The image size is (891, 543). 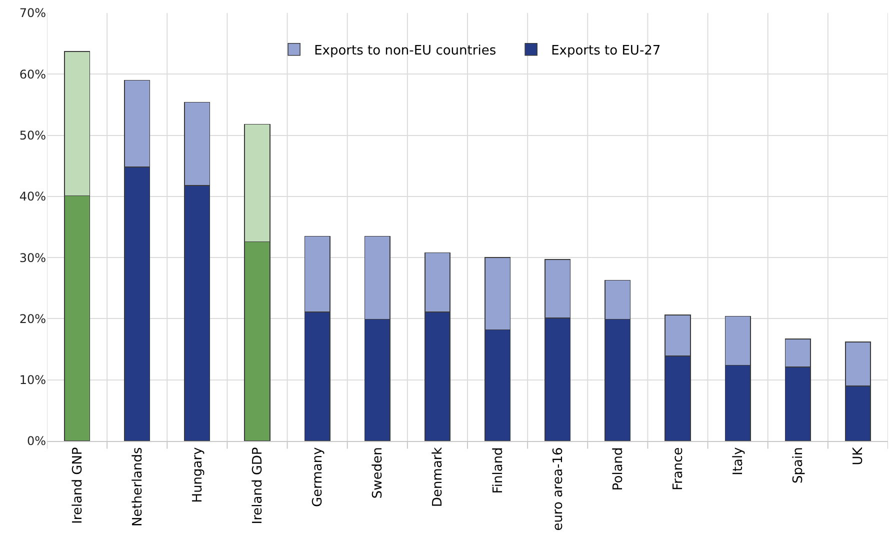 What do you see at coordinates (405, 50) in the screenshot?
I see `legend-label: Exports to non-EU countries` at bounding box center [405, 50].